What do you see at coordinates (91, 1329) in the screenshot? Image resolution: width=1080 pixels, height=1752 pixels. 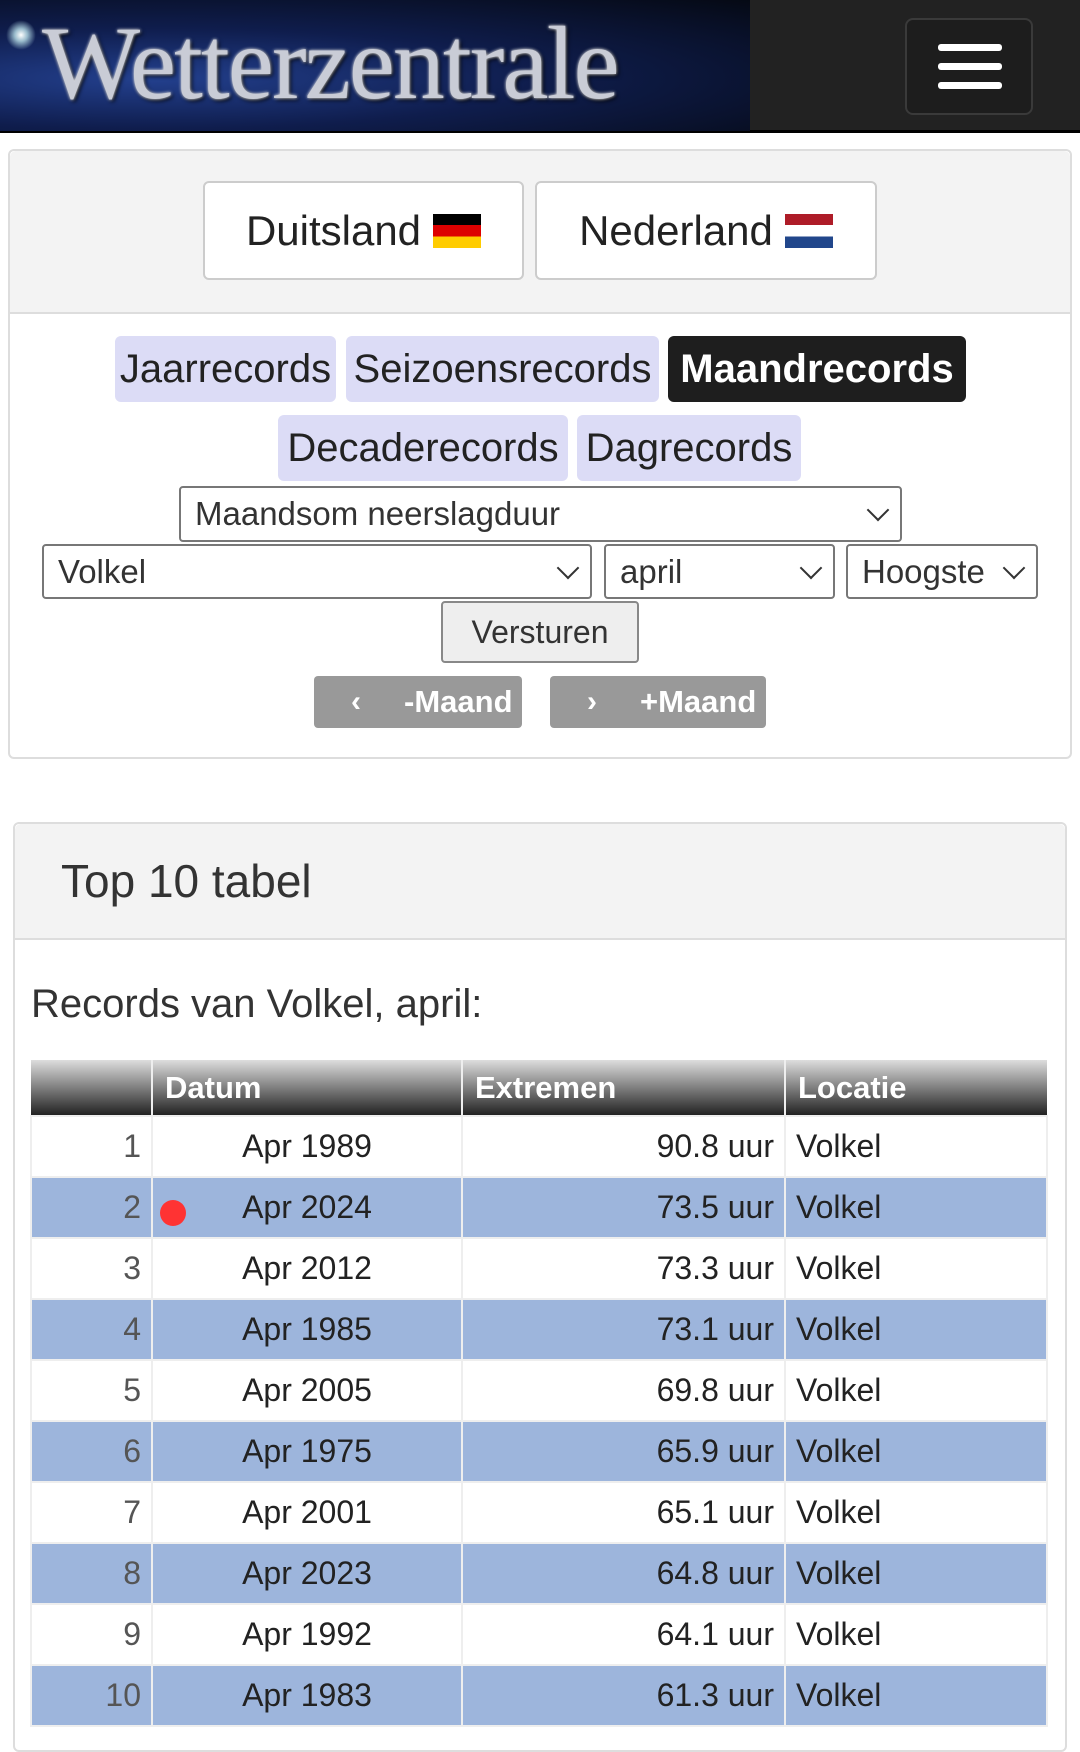 I see `rank-cell: 4` at bounding box center [91, 1329].